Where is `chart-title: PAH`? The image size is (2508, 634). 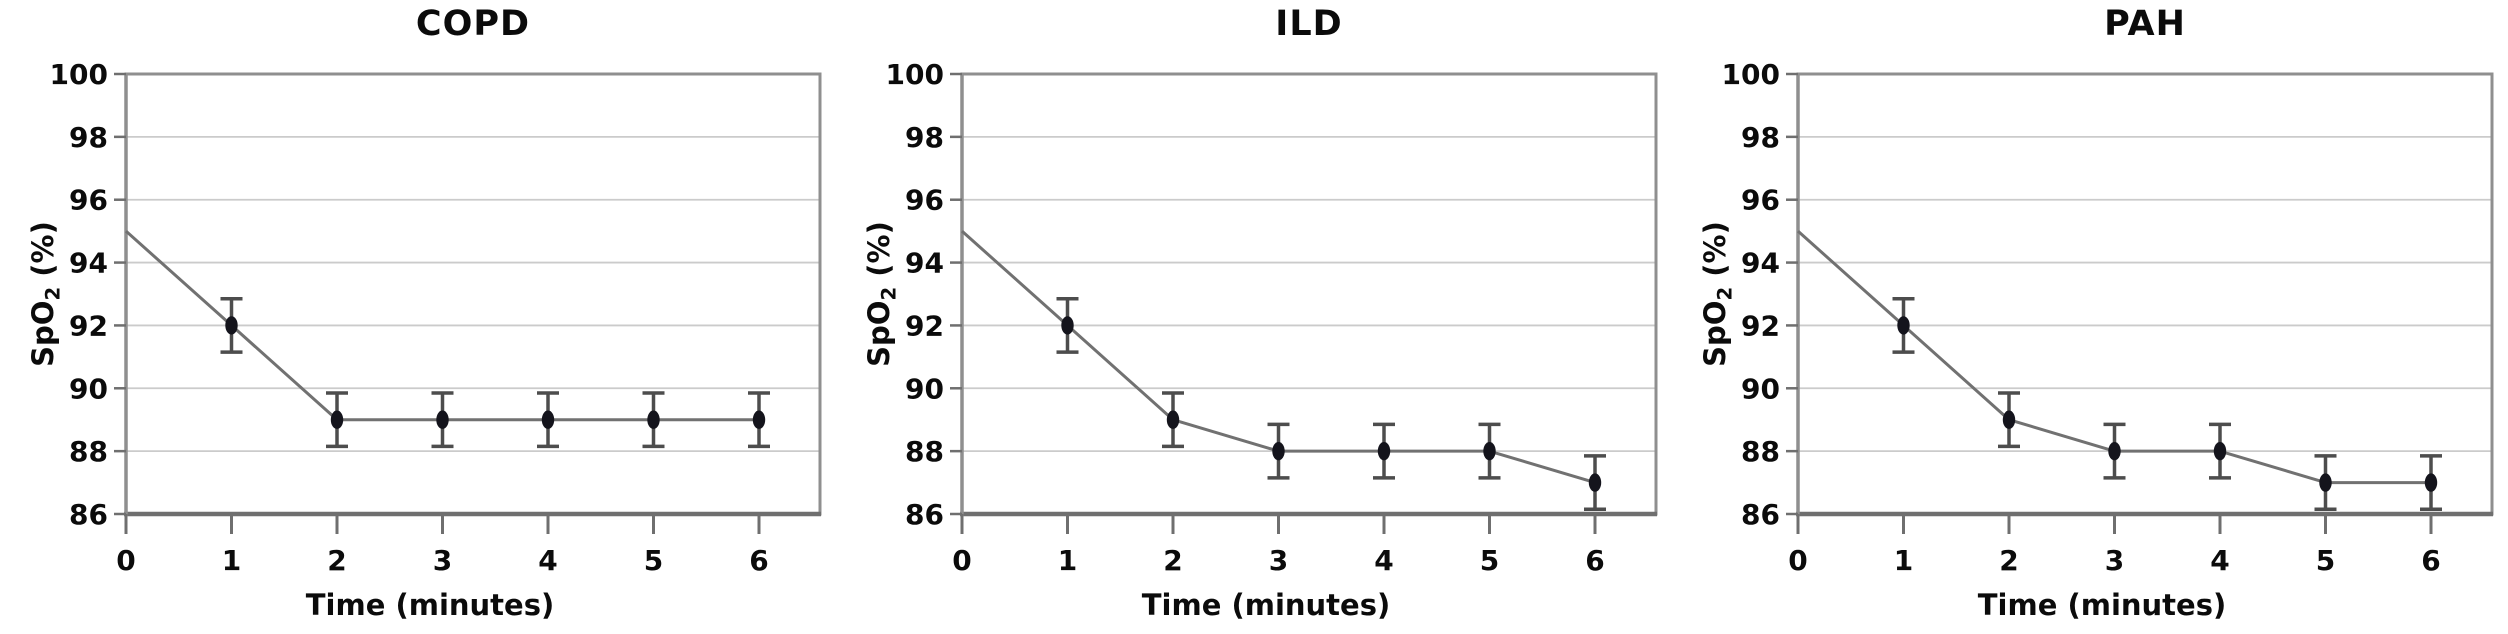 chart-title: PAH is located at coordinates (2145, 24).